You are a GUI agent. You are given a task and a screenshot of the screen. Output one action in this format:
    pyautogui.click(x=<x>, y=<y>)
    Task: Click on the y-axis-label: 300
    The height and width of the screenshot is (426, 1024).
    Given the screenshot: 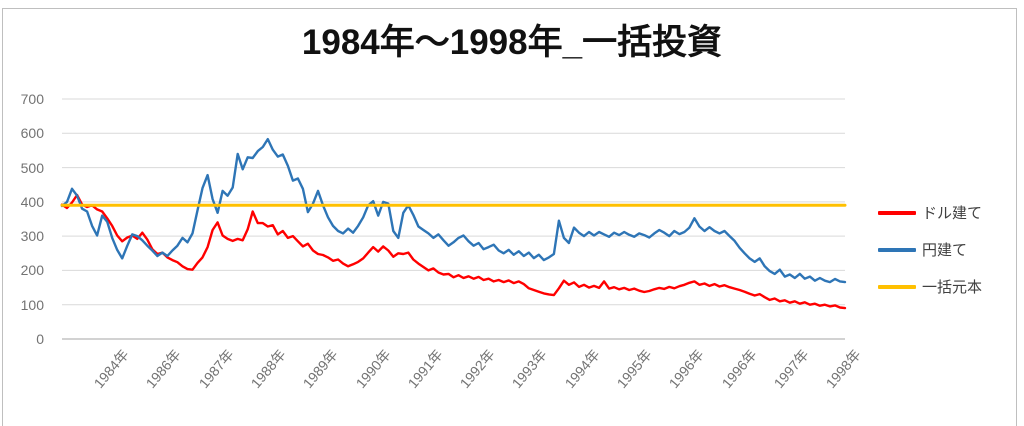 What is the action you would take?
    pyautogui.click(x=32, y=236)
    